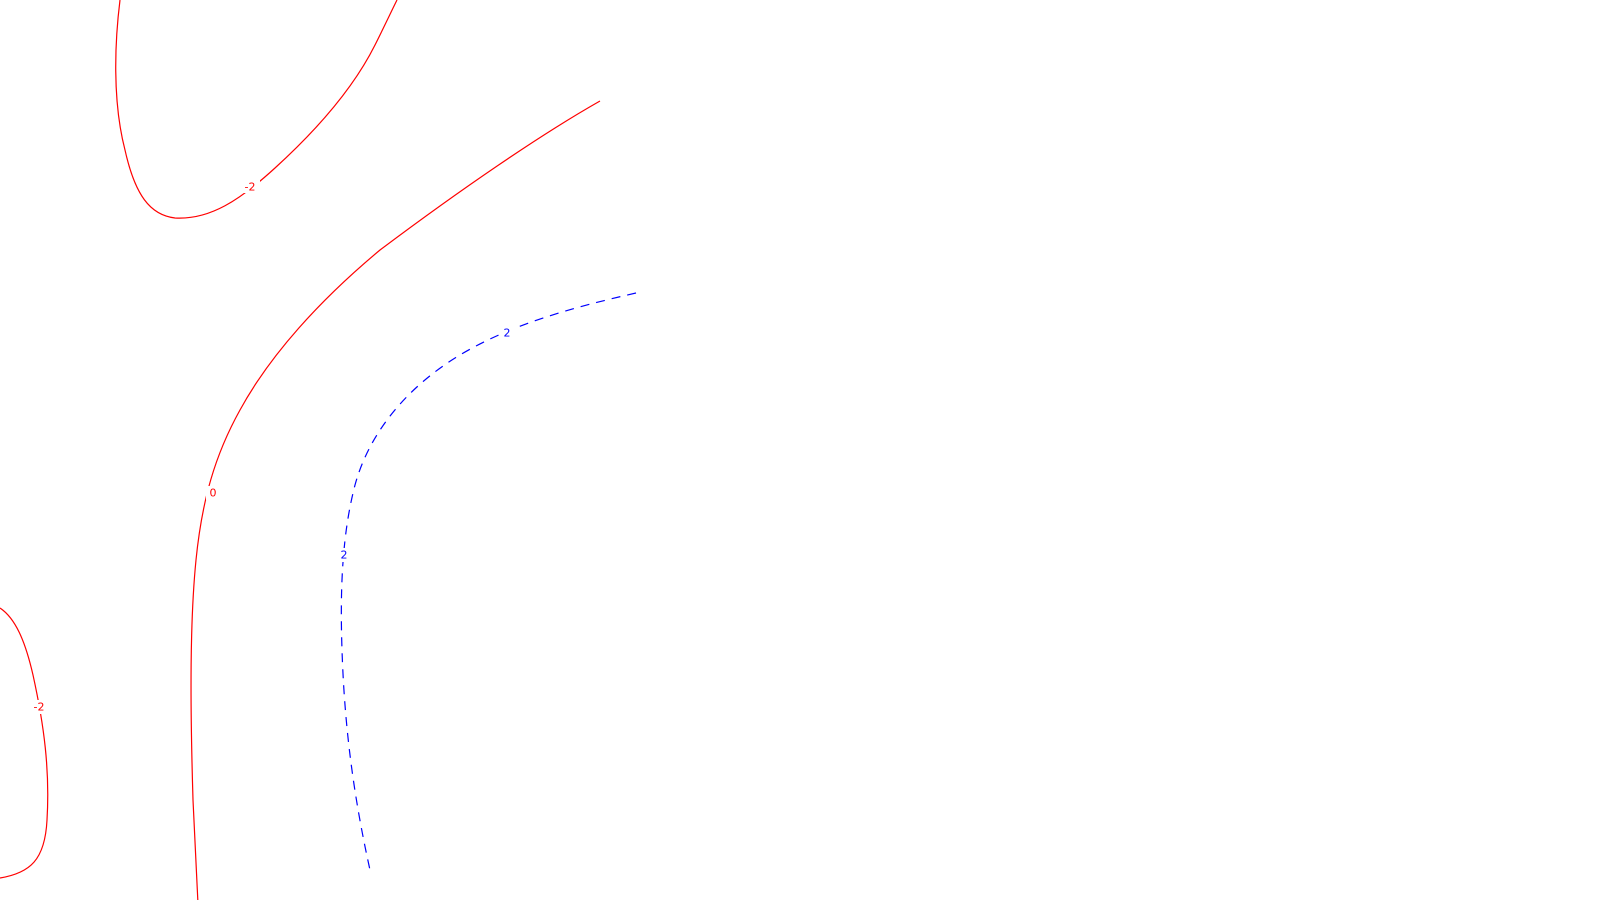  What do you see at coordinates (488, 581) in the screenshot?
I see `contour-line-pos2` at bounding box center [488, 581].